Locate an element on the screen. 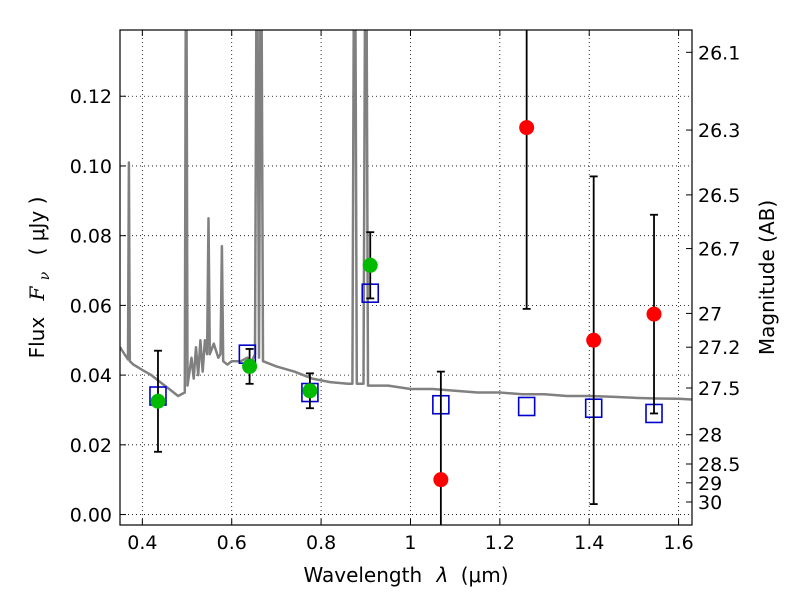 This screenshot has width=800, height=600. y-axis-label-subscript: ν is located at coordinates (45, 275).